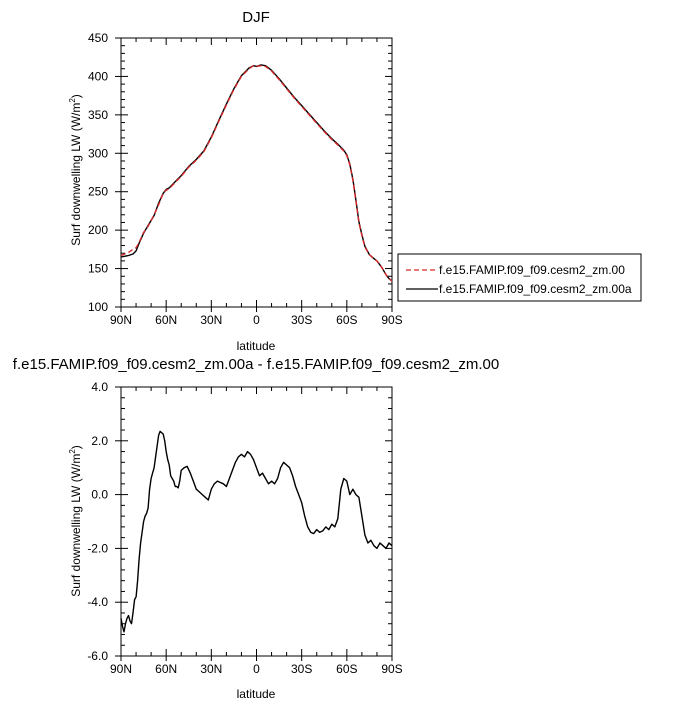 The height and width of the screenshot is (708, 690). Describe the element at coordinates (98, 115) in the screenshot. I see `top-y-tick-label: 350` at that location.